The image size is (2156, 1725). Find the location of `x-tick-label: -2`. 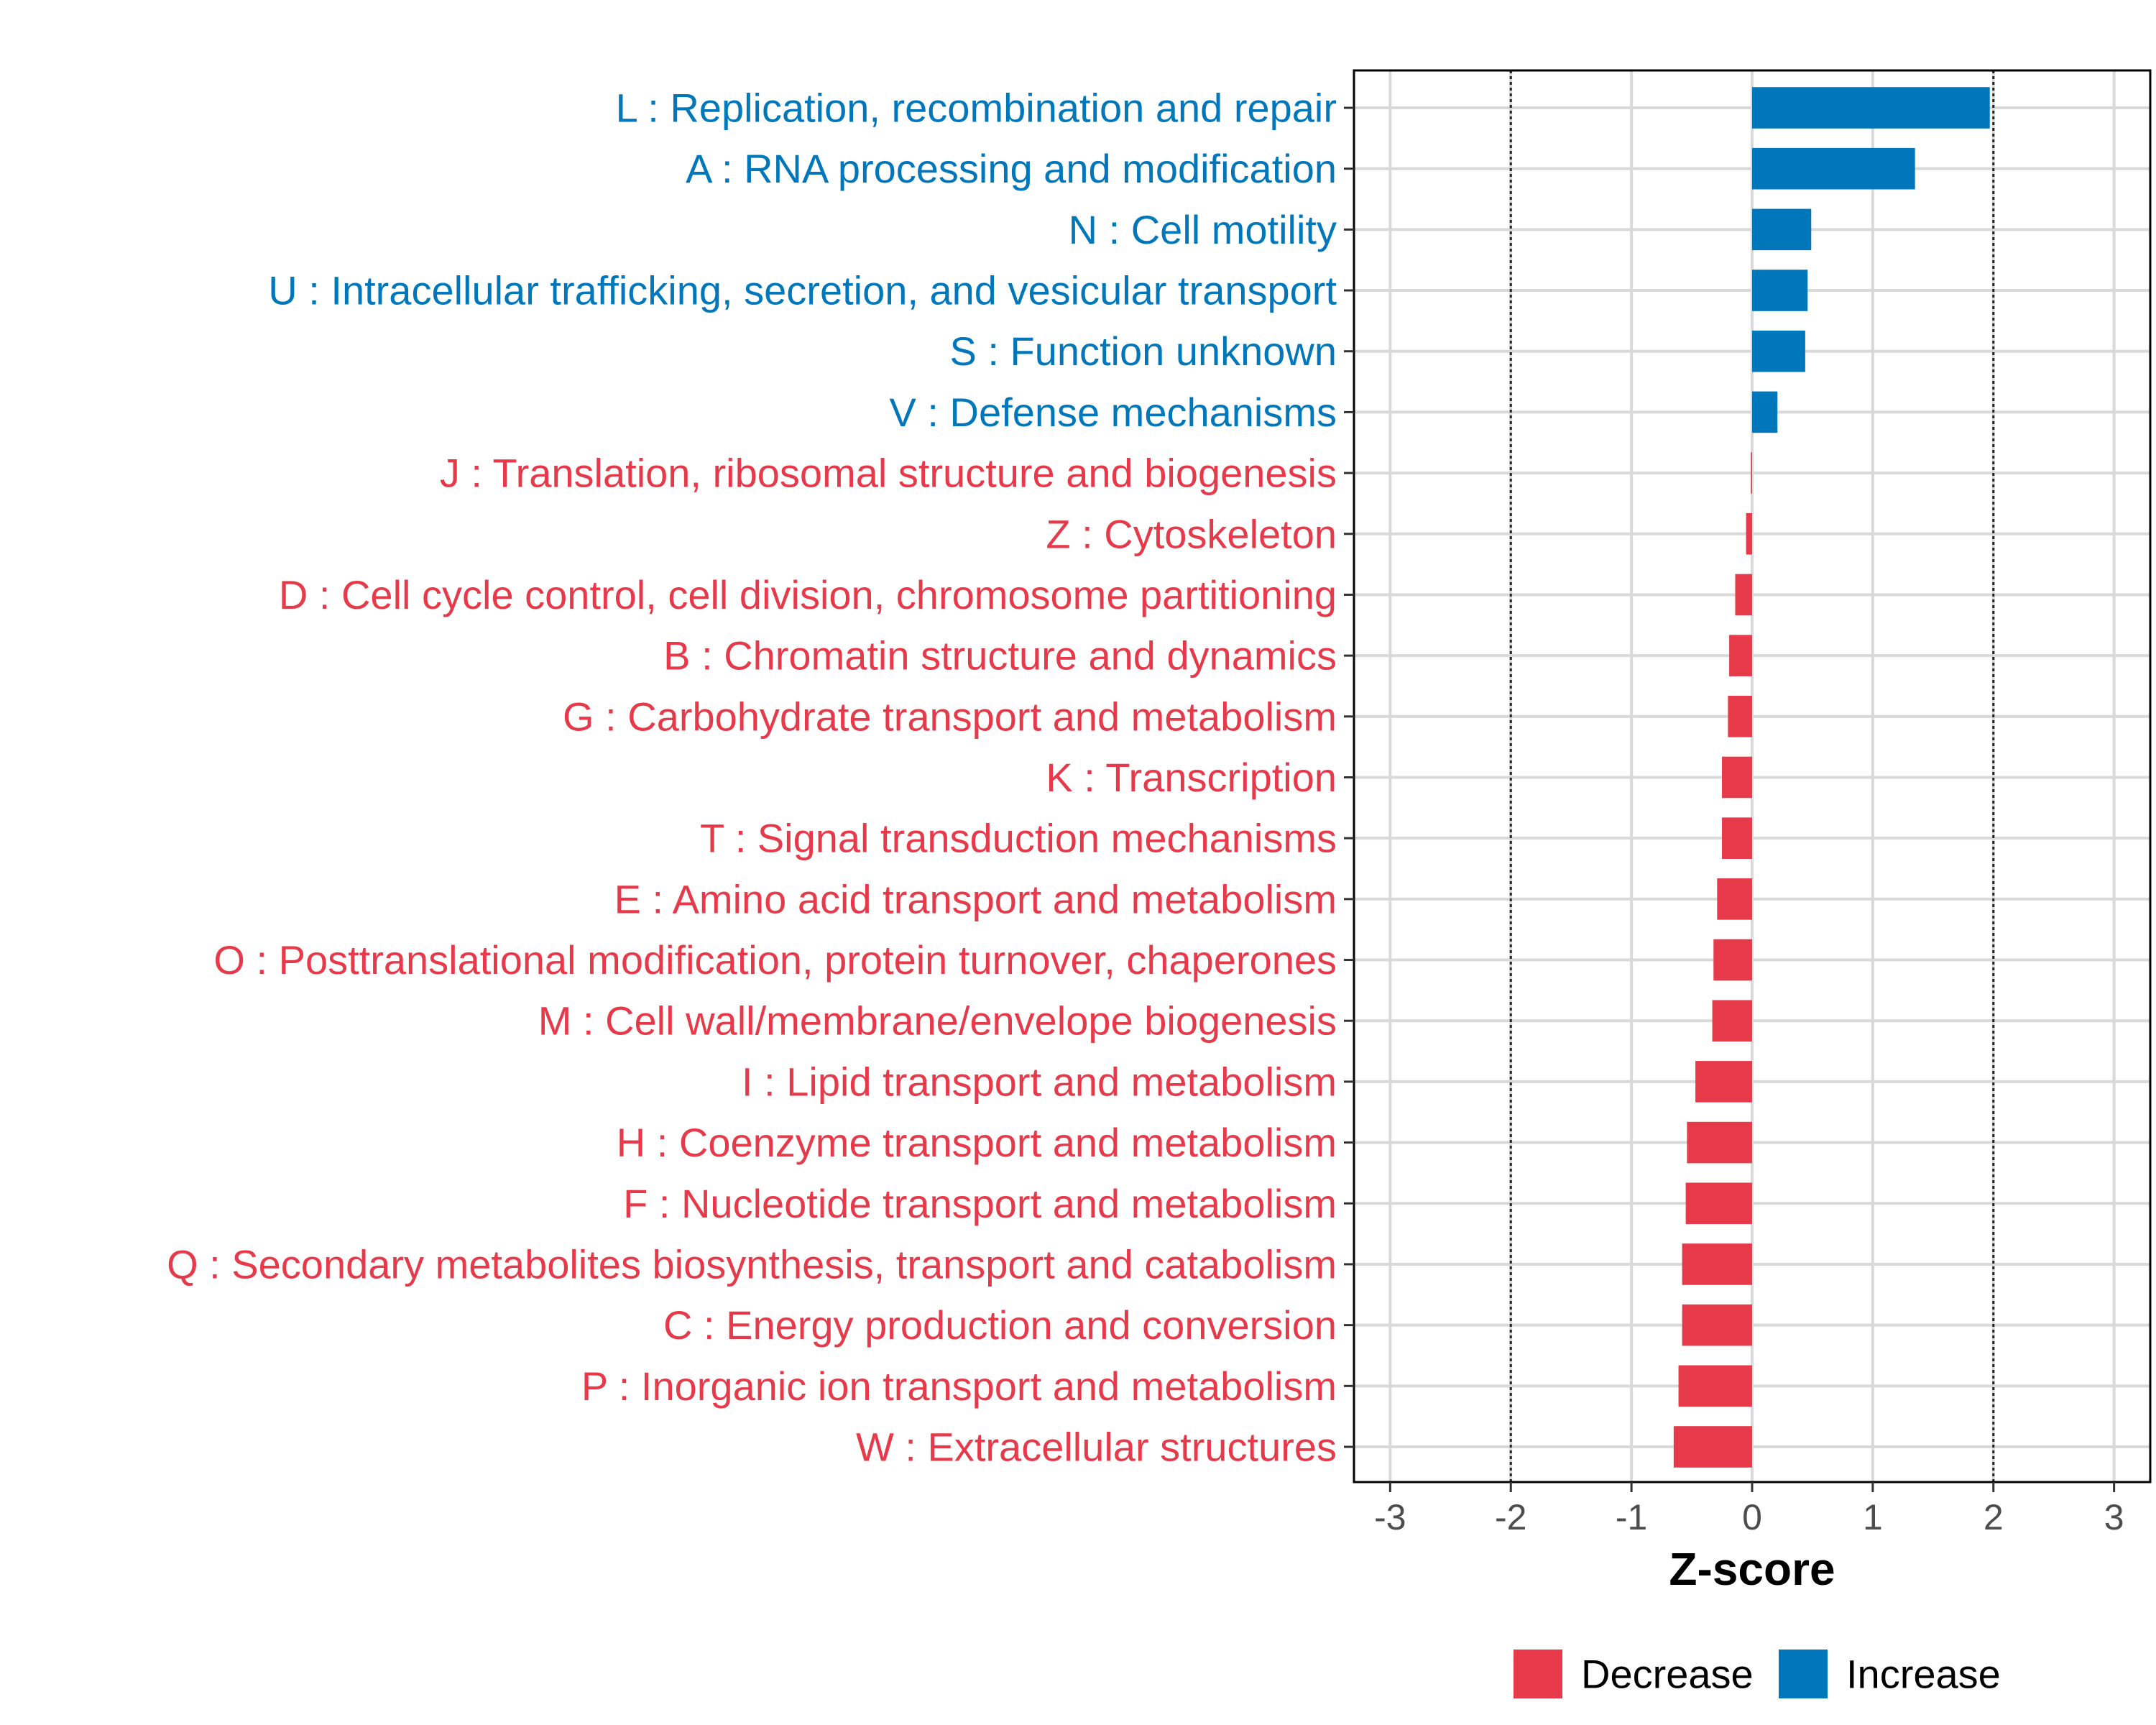

x-tick-label: -2 is located at coordinates (1511, 1517).